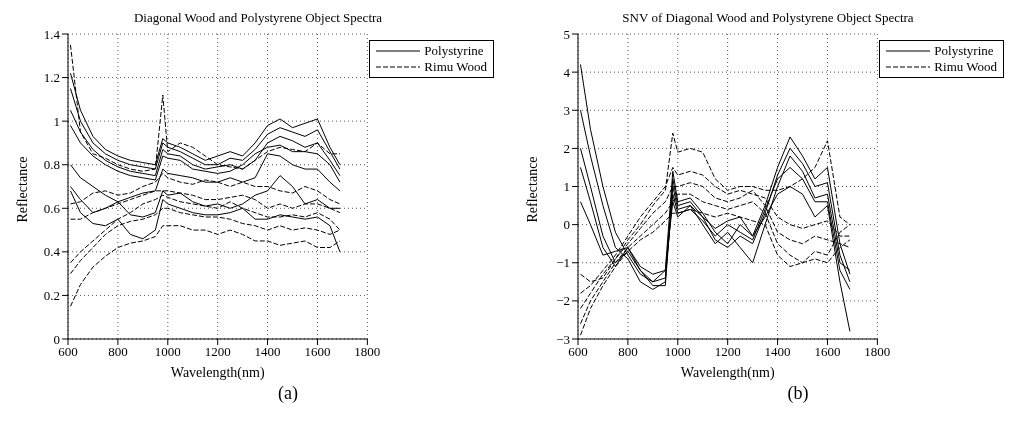 The image size is (1023, 438). I want to click on y-tick-label: 1.4, so click(52, 34).